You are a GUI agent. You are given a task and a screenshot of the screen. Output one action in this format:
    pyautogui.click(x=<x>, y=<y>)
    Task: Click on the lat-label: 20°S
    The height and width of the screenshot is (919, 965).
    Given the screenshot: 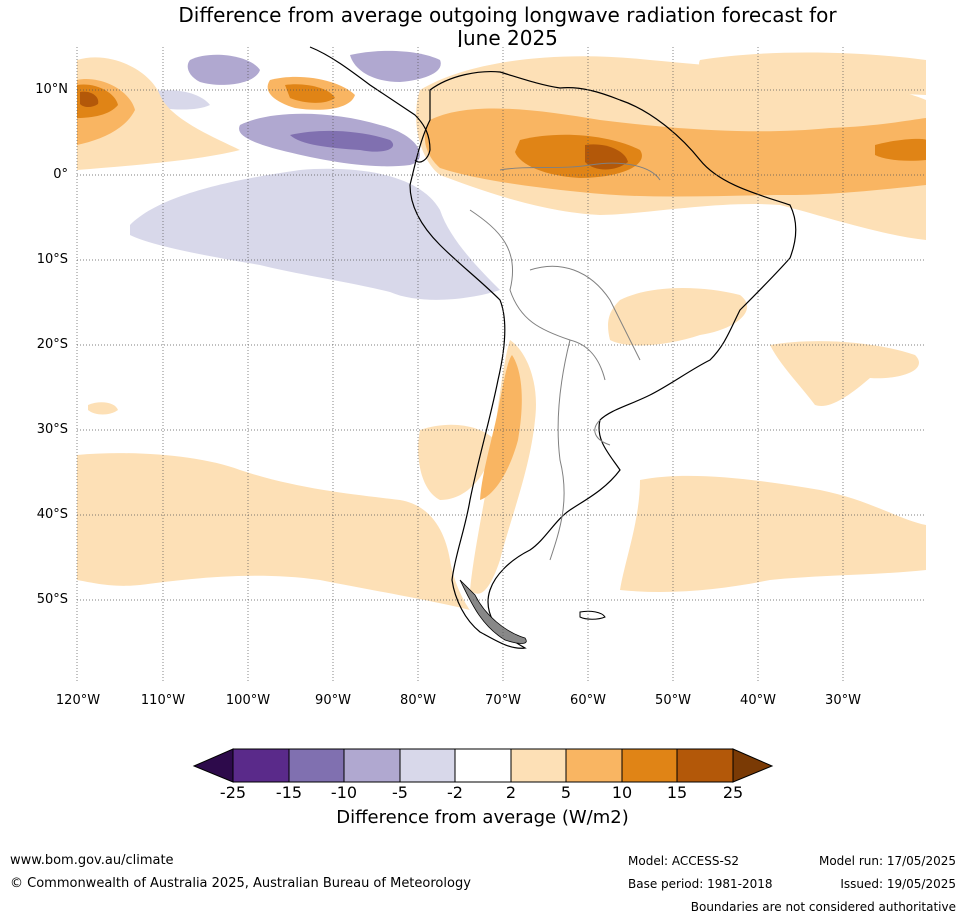 What is the action you would take?
    pyautogui.click(x=52, y=344)
    